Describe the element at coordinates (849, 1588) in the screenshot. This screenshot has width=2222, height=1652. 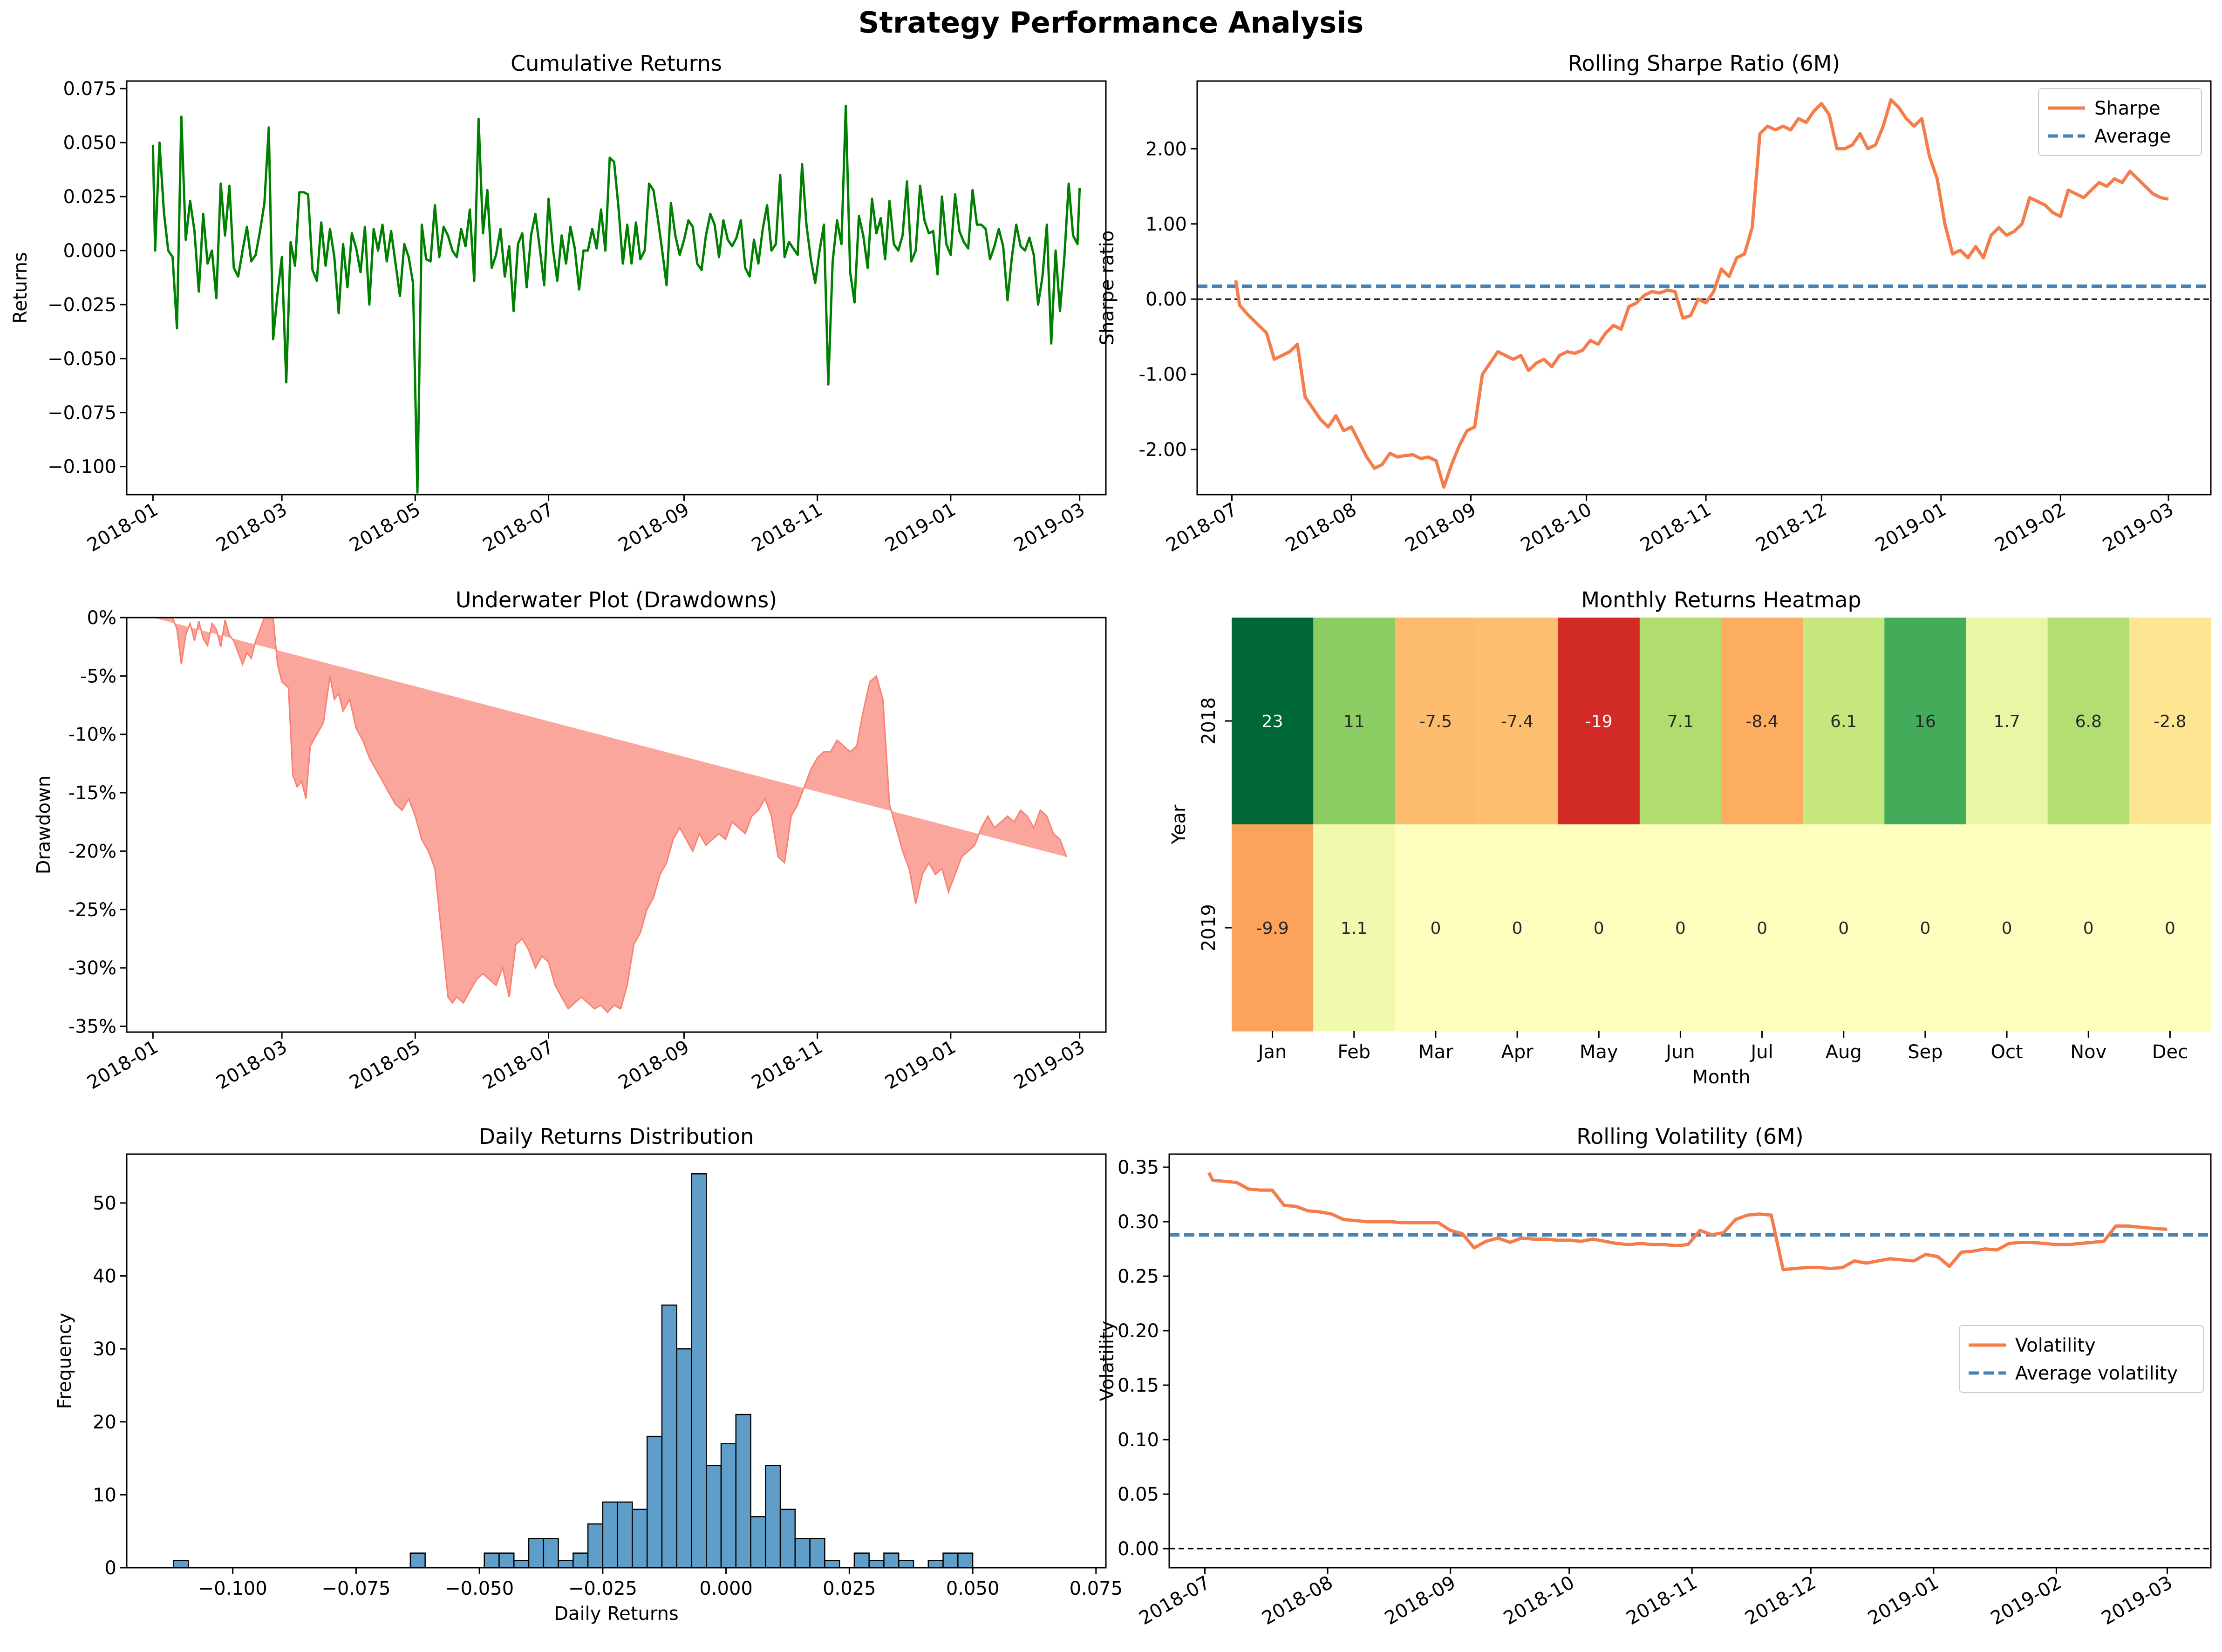
I see `distribution-xtick-label: 0.025` at that location.